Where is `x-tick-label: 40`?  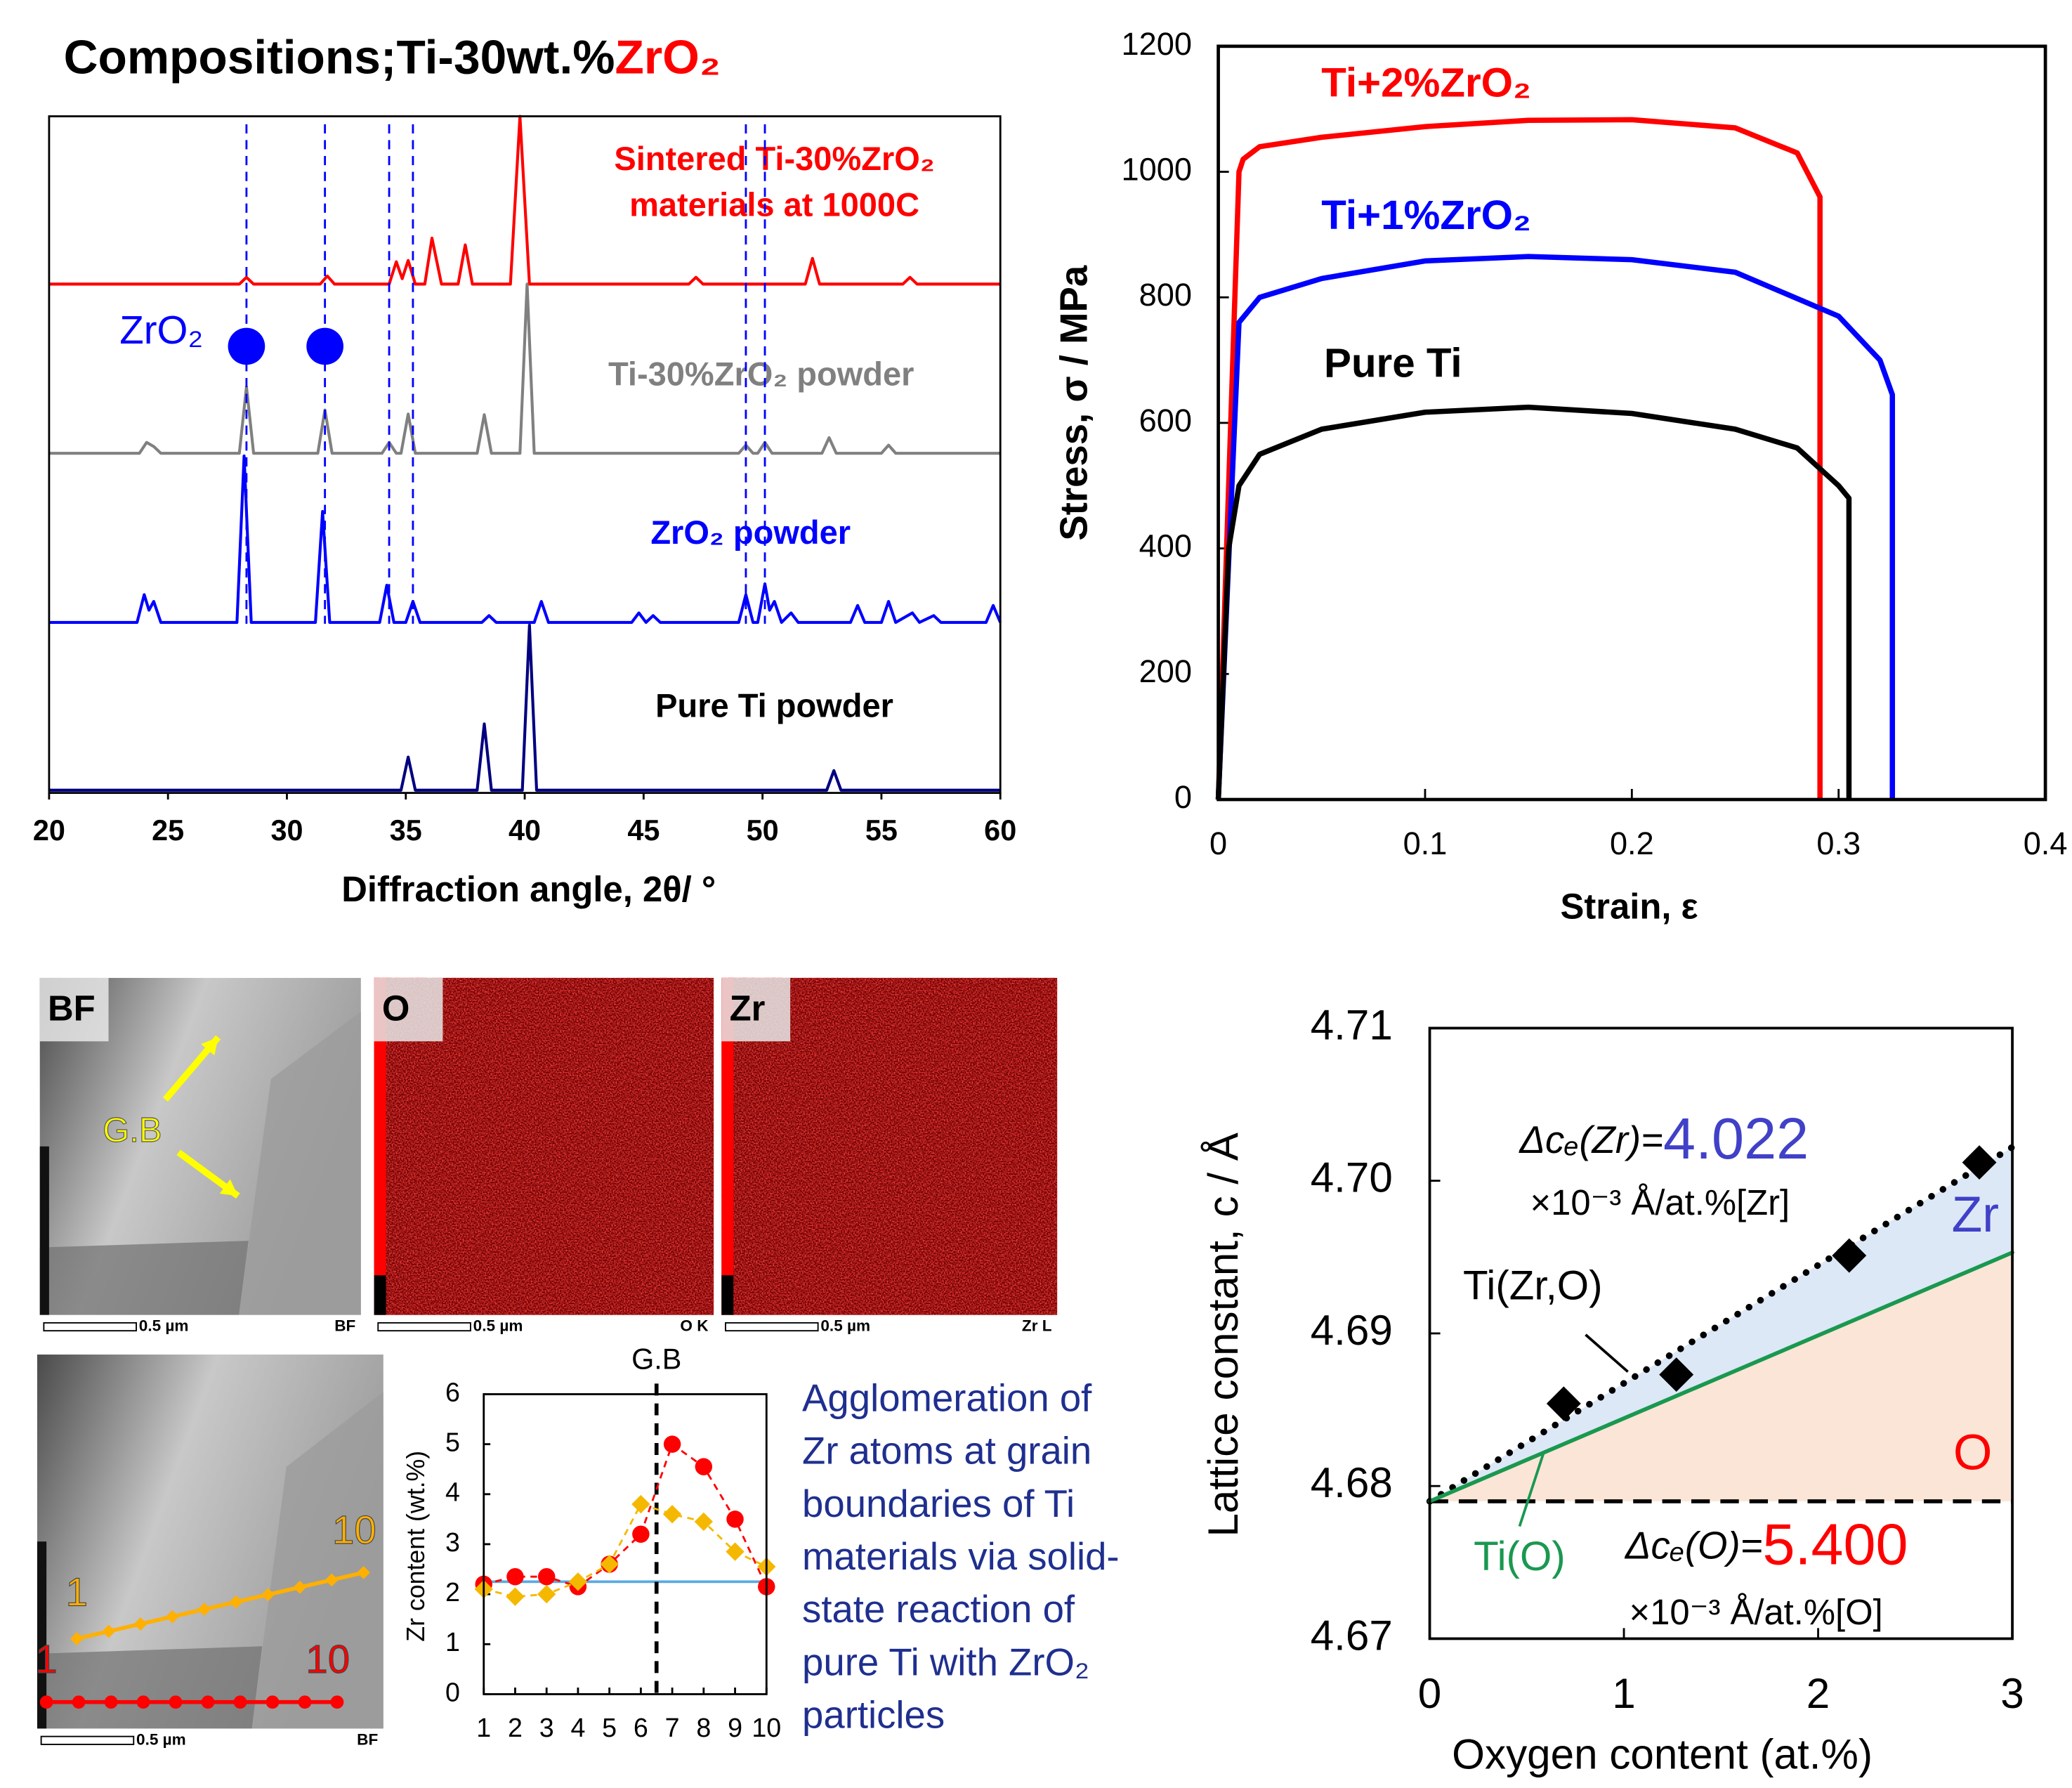
x-tick-label: 40 is located at coordinates (525, 830).